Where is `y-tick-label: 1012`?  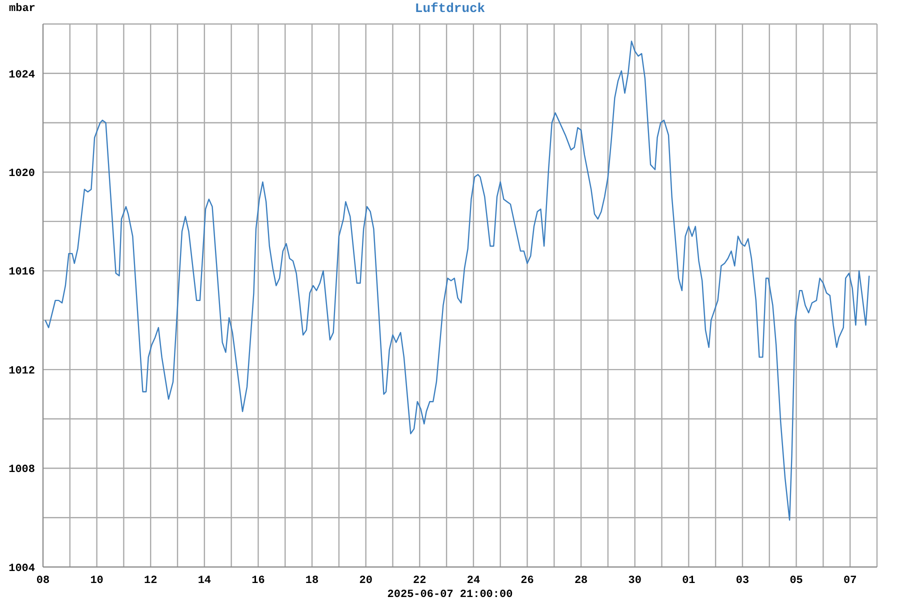 y-tick-label: 1012 is located at coordinates (21, 371).